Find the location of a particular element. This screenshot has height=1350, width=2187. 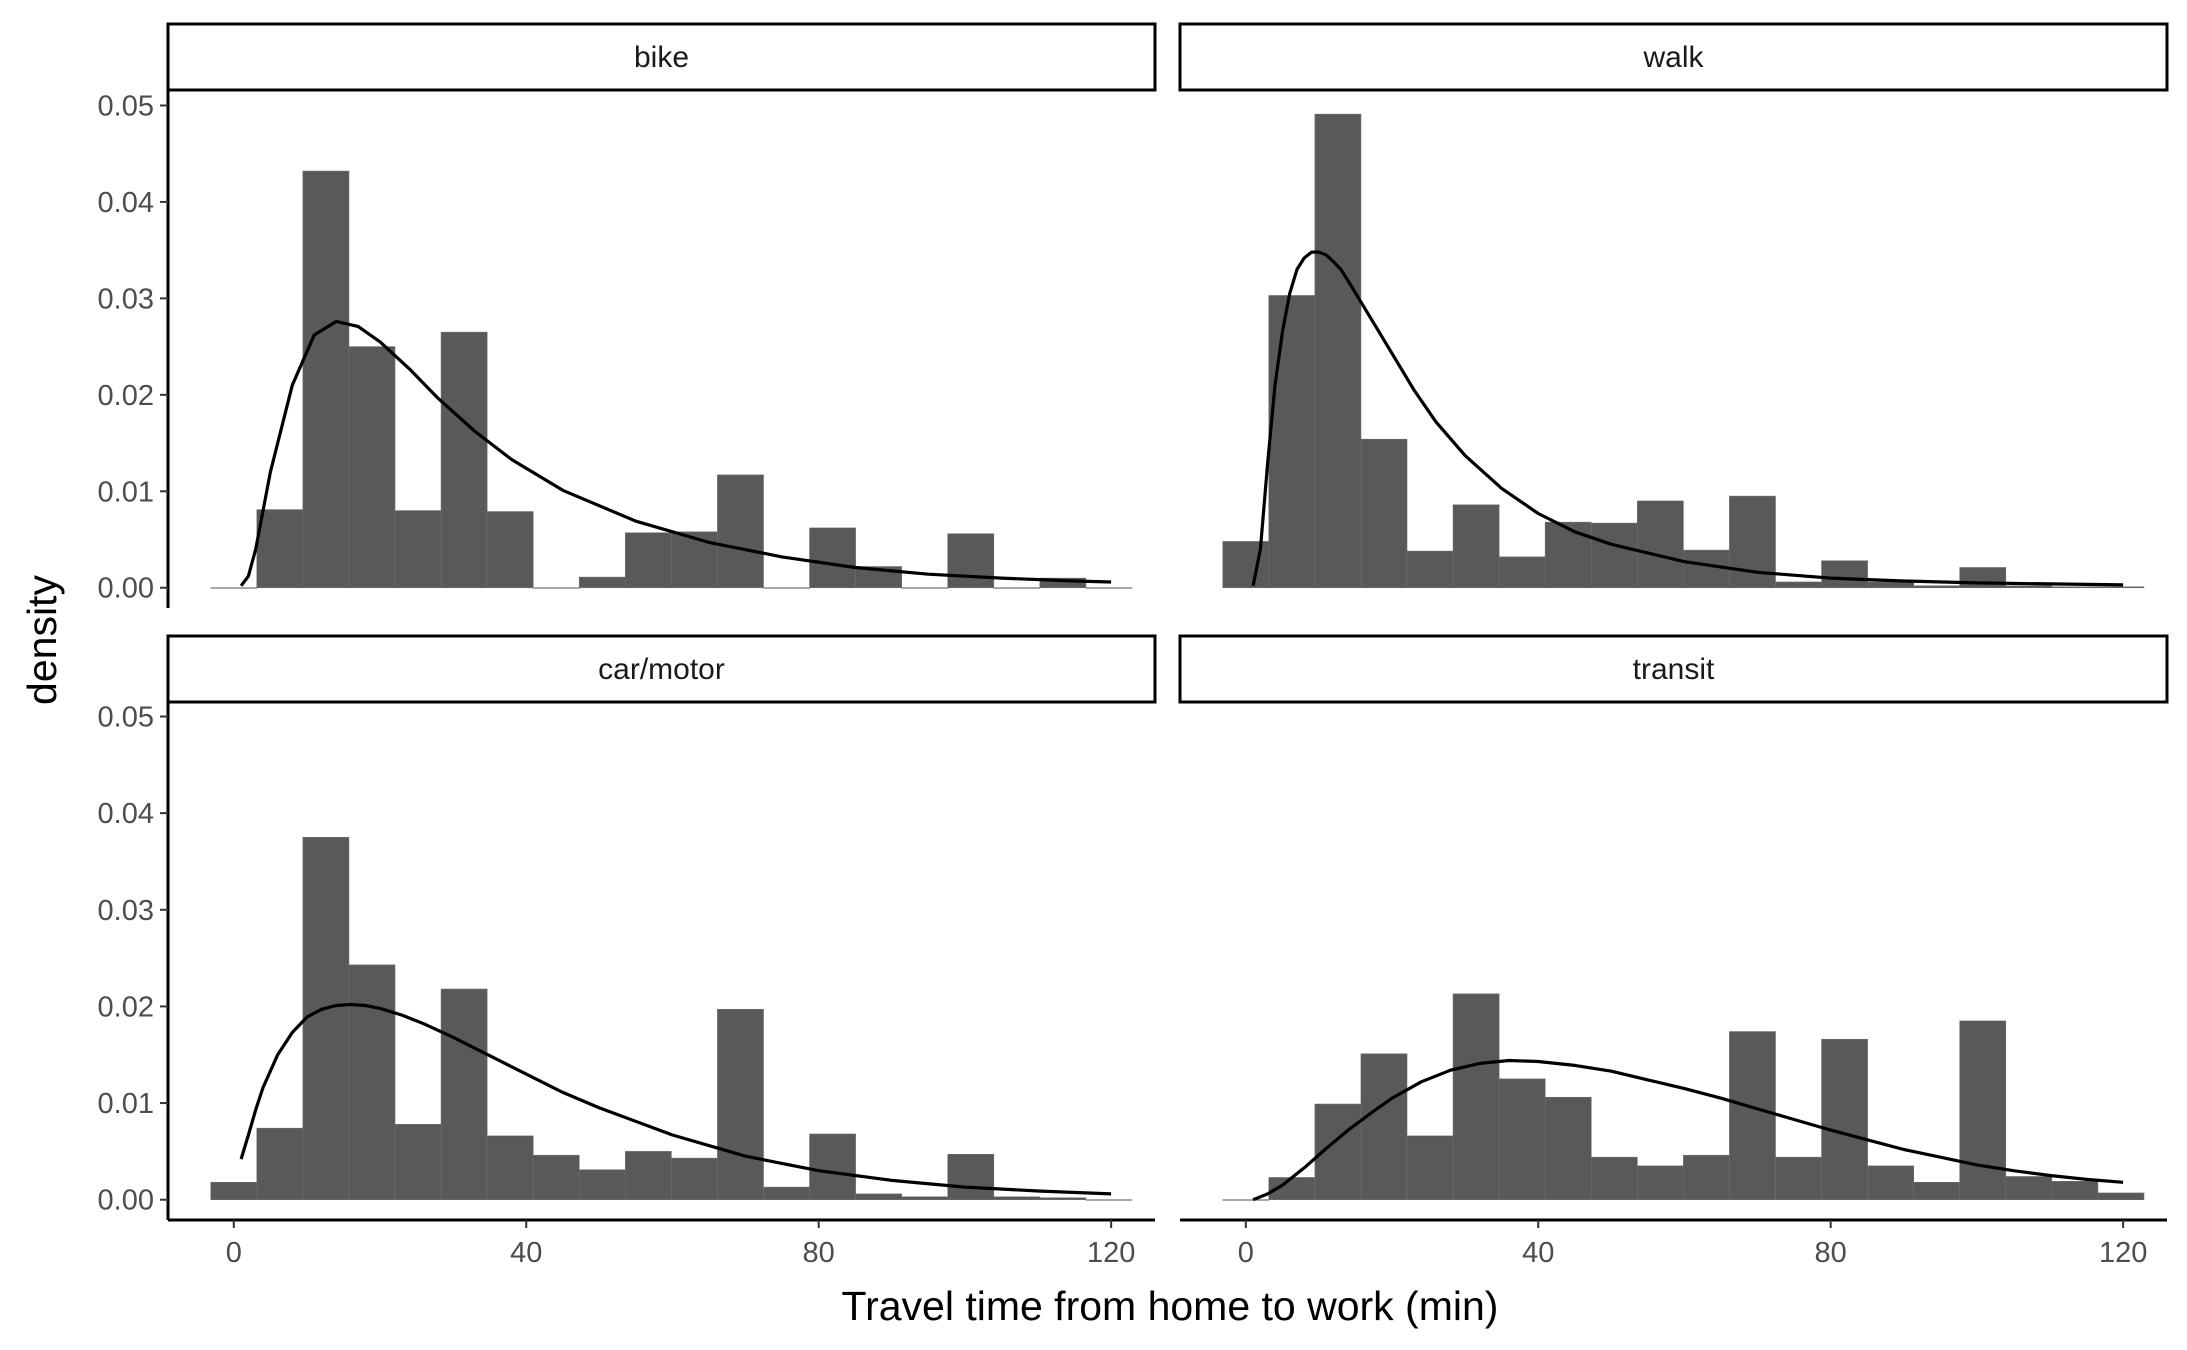

facet-strip-label-car-motor: car/motor is located at coordinates (661, 669).